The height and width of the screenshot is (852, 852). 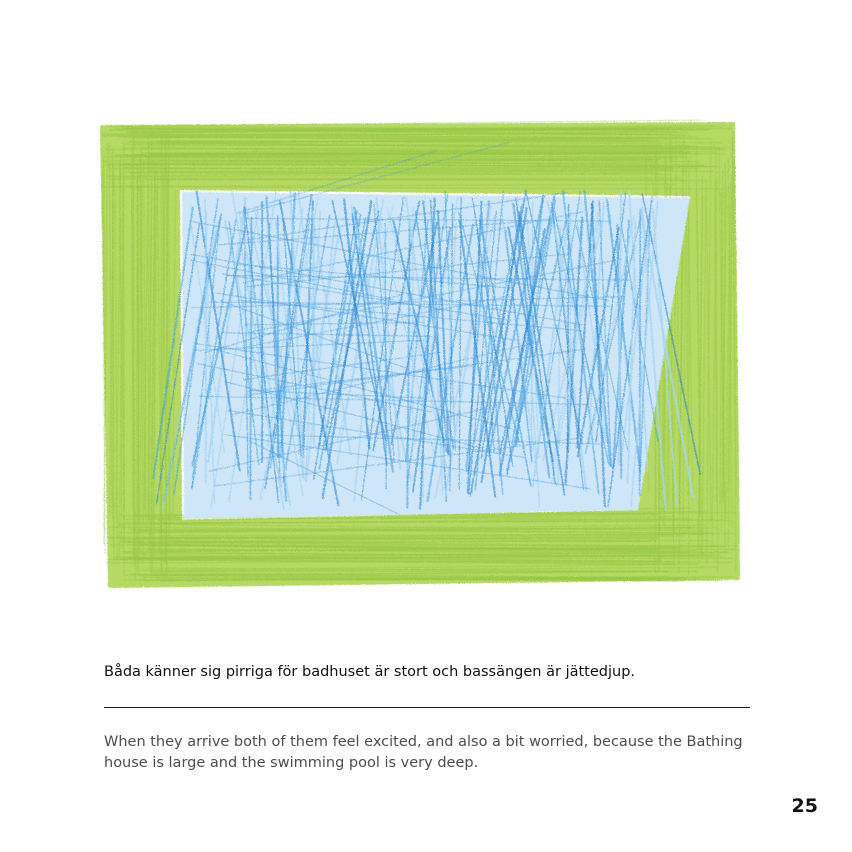 I want to click on caption-divider, so click(x=427, y=707).